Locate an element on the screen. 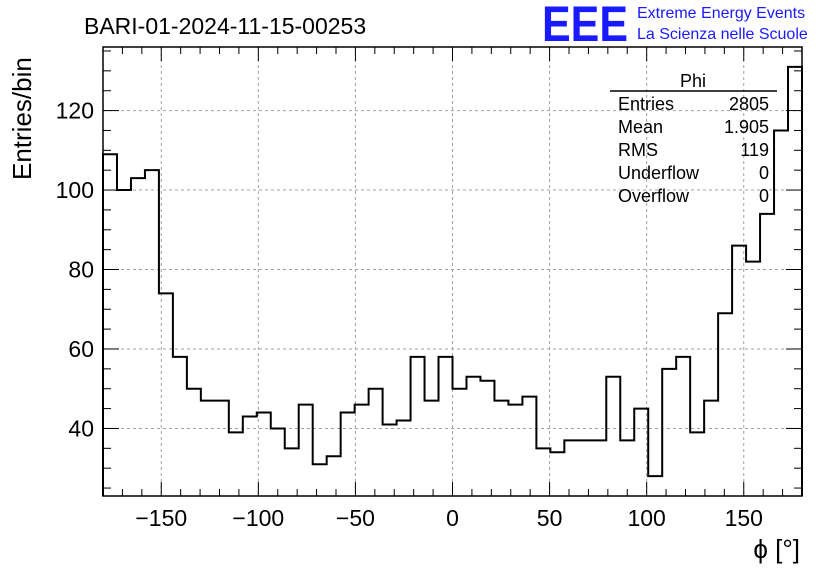 This screenshot has width=836, height=572. brand-line-2: La Scienza nelle Scuole is located at coordinates (722, 34).